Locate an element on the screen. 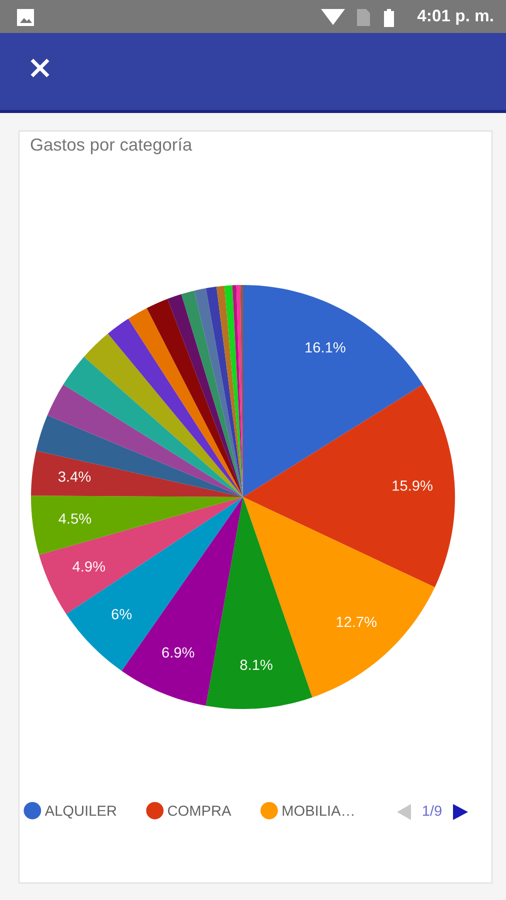  legend-label: COMPRA is located at coordinates (200, 811).